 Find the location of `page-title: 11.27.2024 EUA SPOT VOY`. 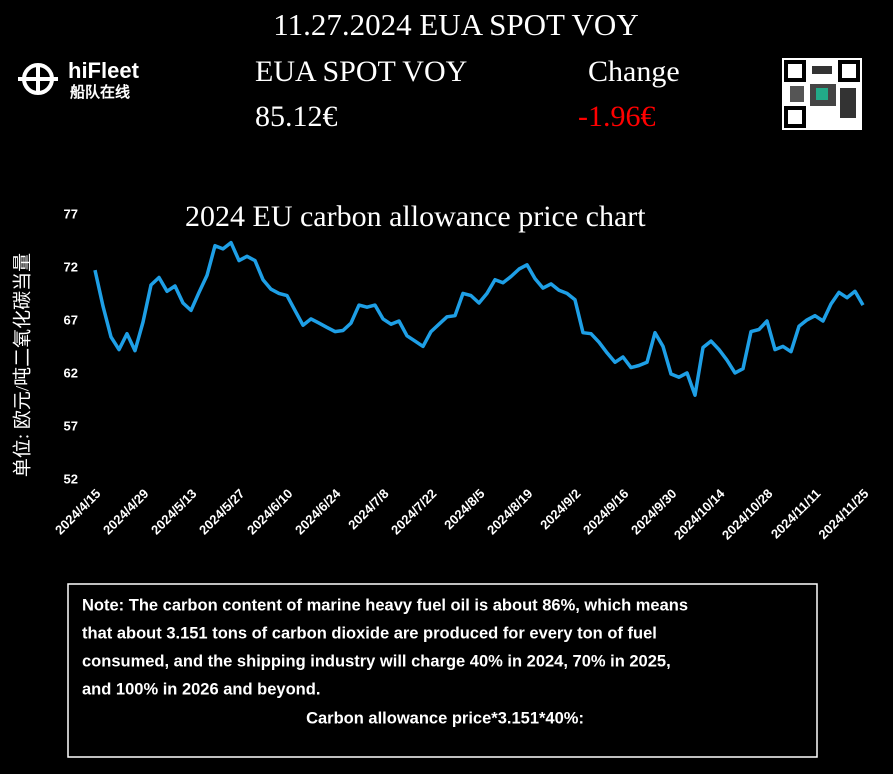

page-title: 11.27.2024 EUA SPOT VOY is located at coordinates (455, 24).